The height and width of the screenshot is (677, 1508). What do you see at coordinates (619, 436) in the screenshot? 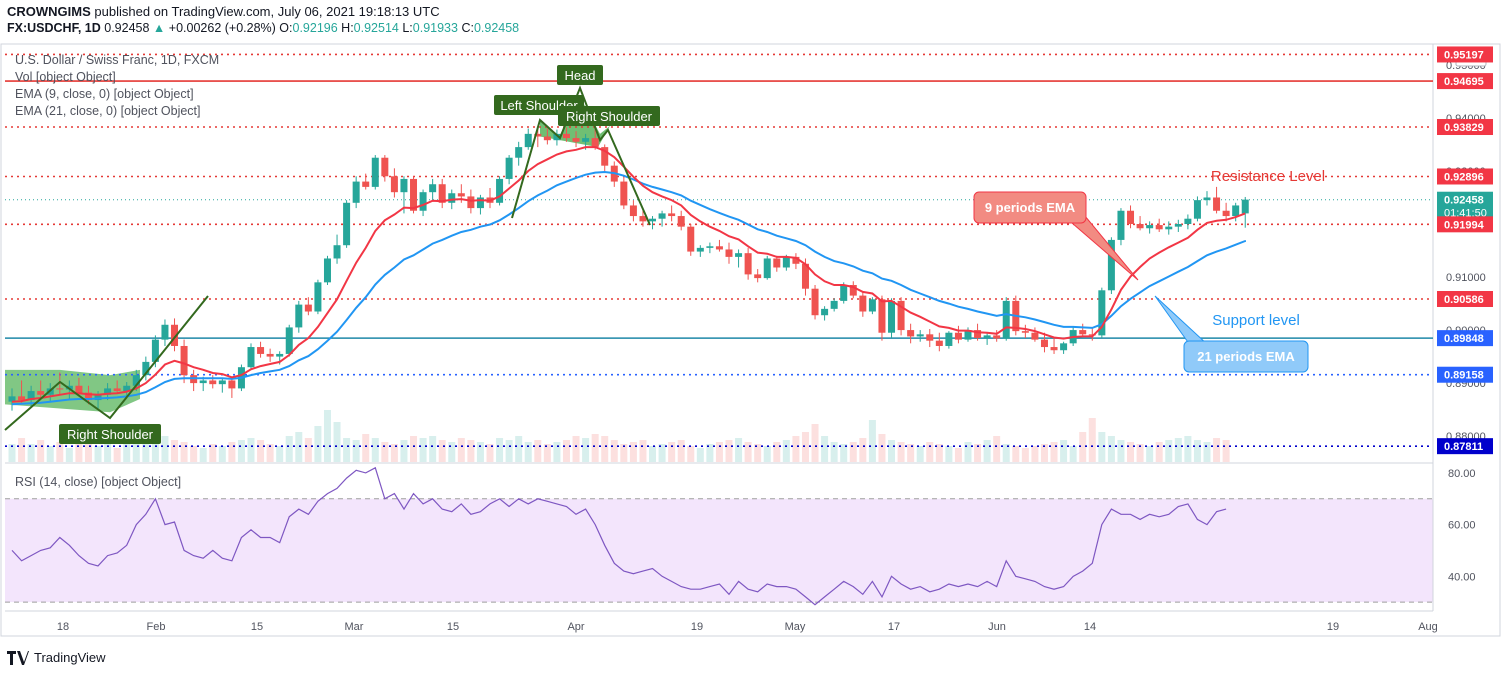
I see `volume-bars` at bounding box center [619, 436].